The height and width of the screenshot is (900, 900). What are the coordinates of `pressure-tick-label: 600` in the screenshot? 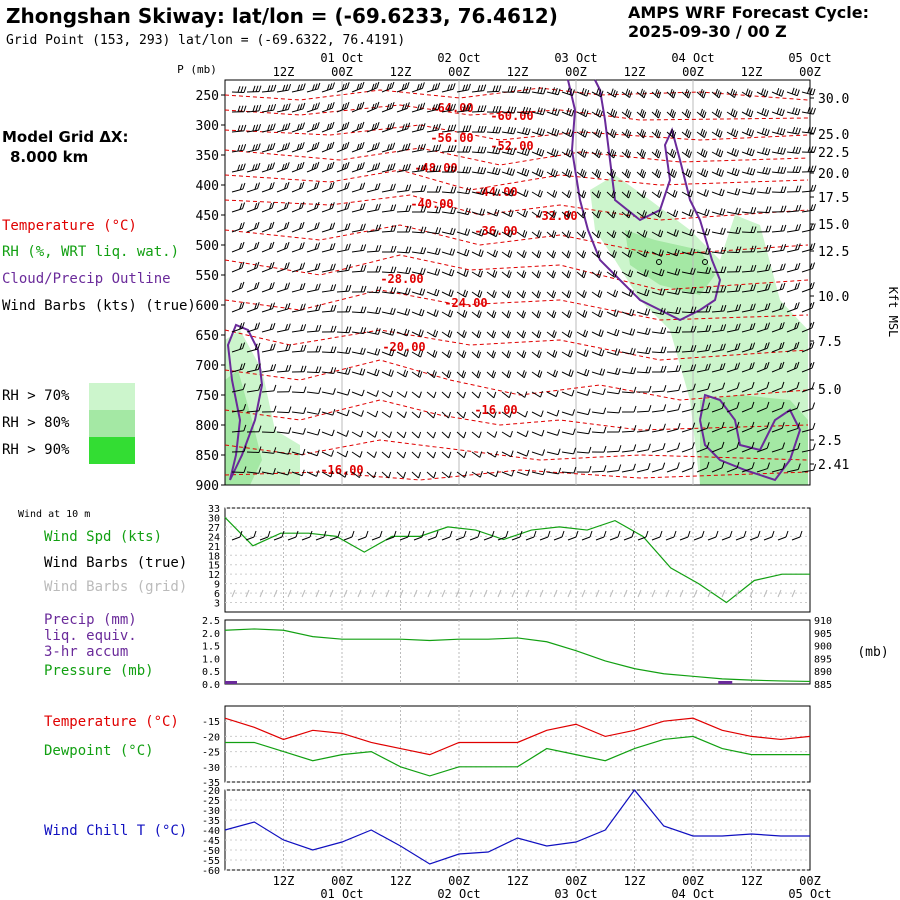 It's located at (207, 306).